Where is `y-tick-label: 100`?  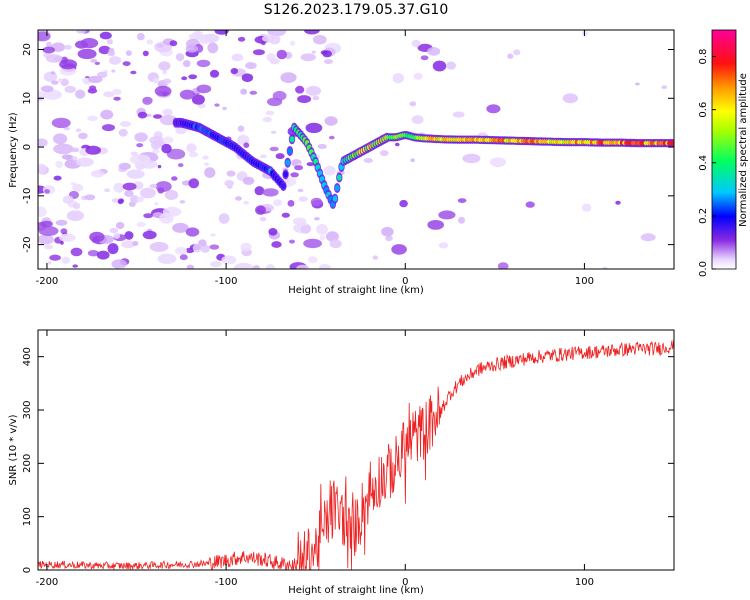 y-tick-label: 100 is located at coordinates (27, 516).